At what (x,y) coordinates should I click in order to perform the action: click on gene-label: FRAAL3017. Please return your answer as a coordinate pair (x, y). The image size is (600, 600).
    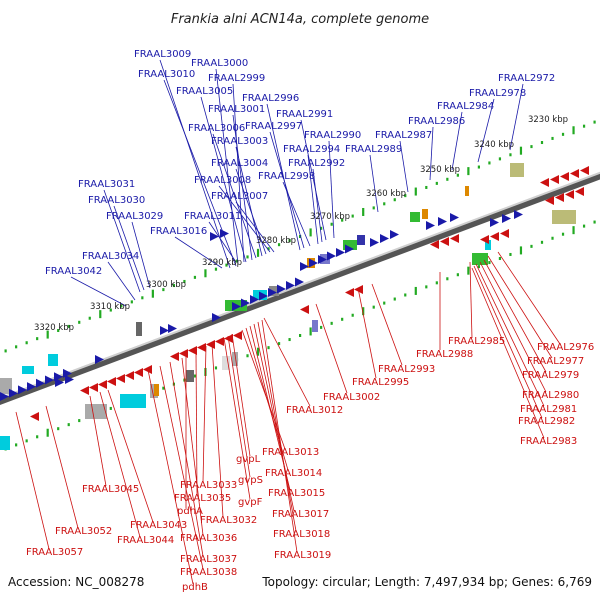
    Looking at the image, I should click on (300, 514).